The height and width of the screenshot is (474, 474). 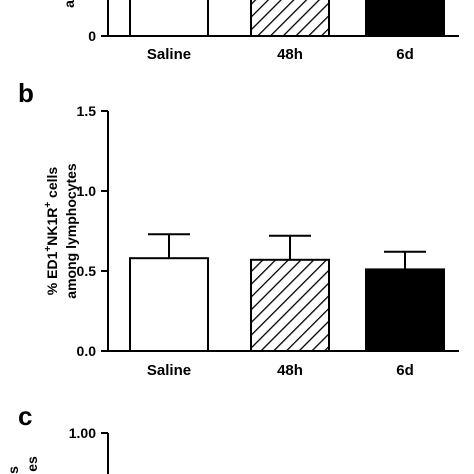 I want to click on panel-a-category-label: Saline, so click(x=169, y=54).